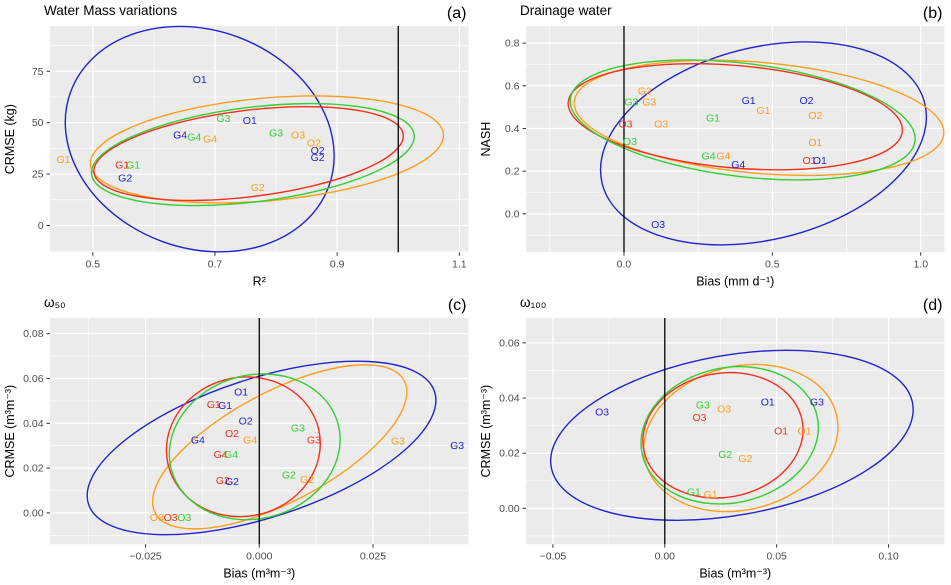 Image resolution: width=951 pixels, height=585 pixels. Describe the element at coordinates (623, 264) in the screenshot. I see `x-tick-label: 0.0` at that location.